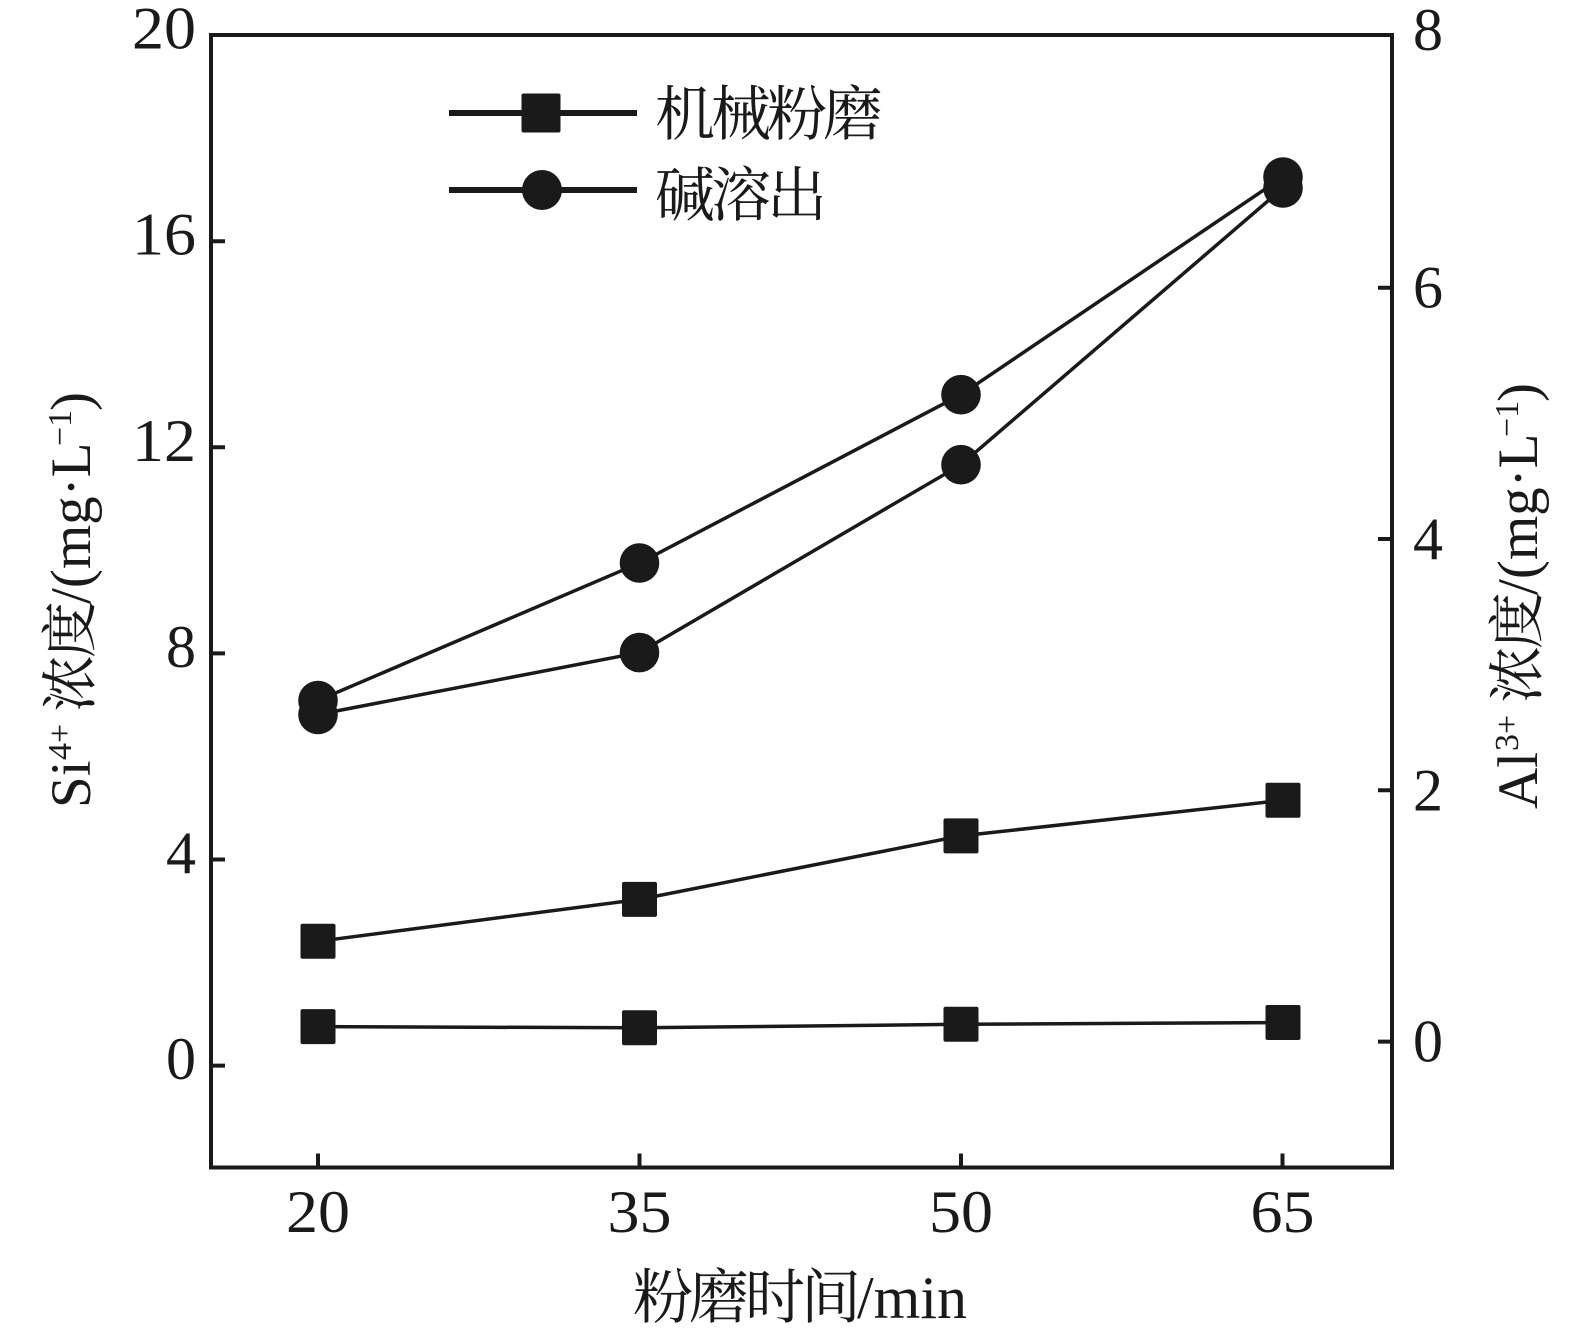  I want to click on svg-text: 3+, so click(1507, 733).